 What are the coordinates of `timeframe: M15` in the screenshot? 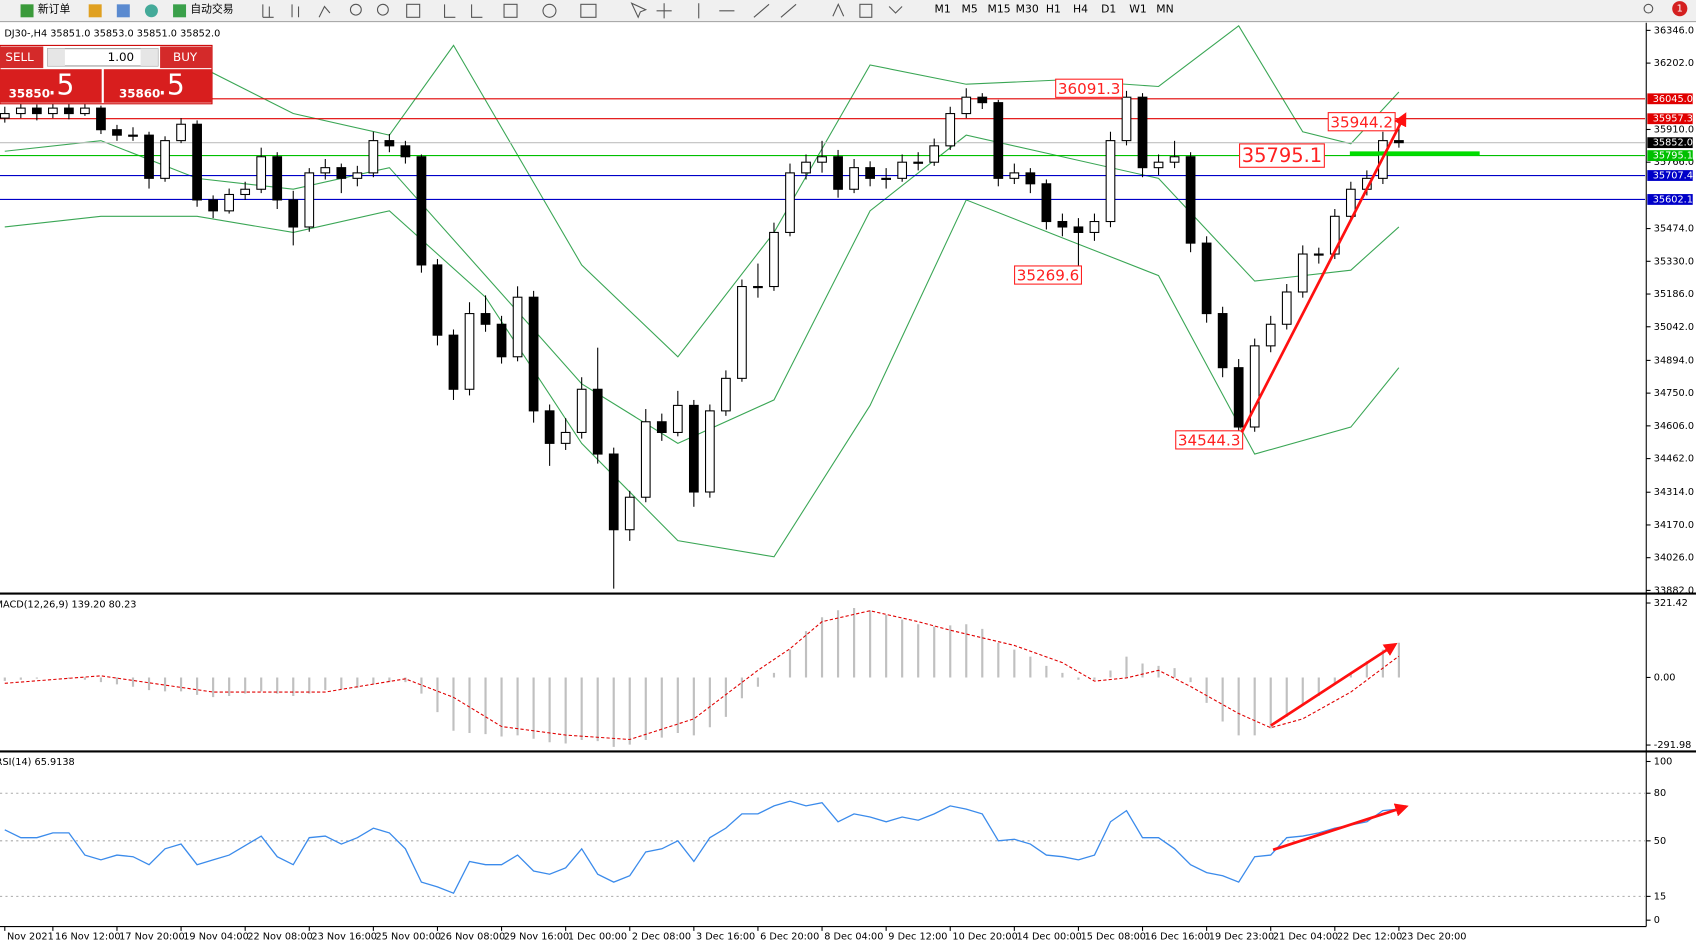 It's located at (999, 9).